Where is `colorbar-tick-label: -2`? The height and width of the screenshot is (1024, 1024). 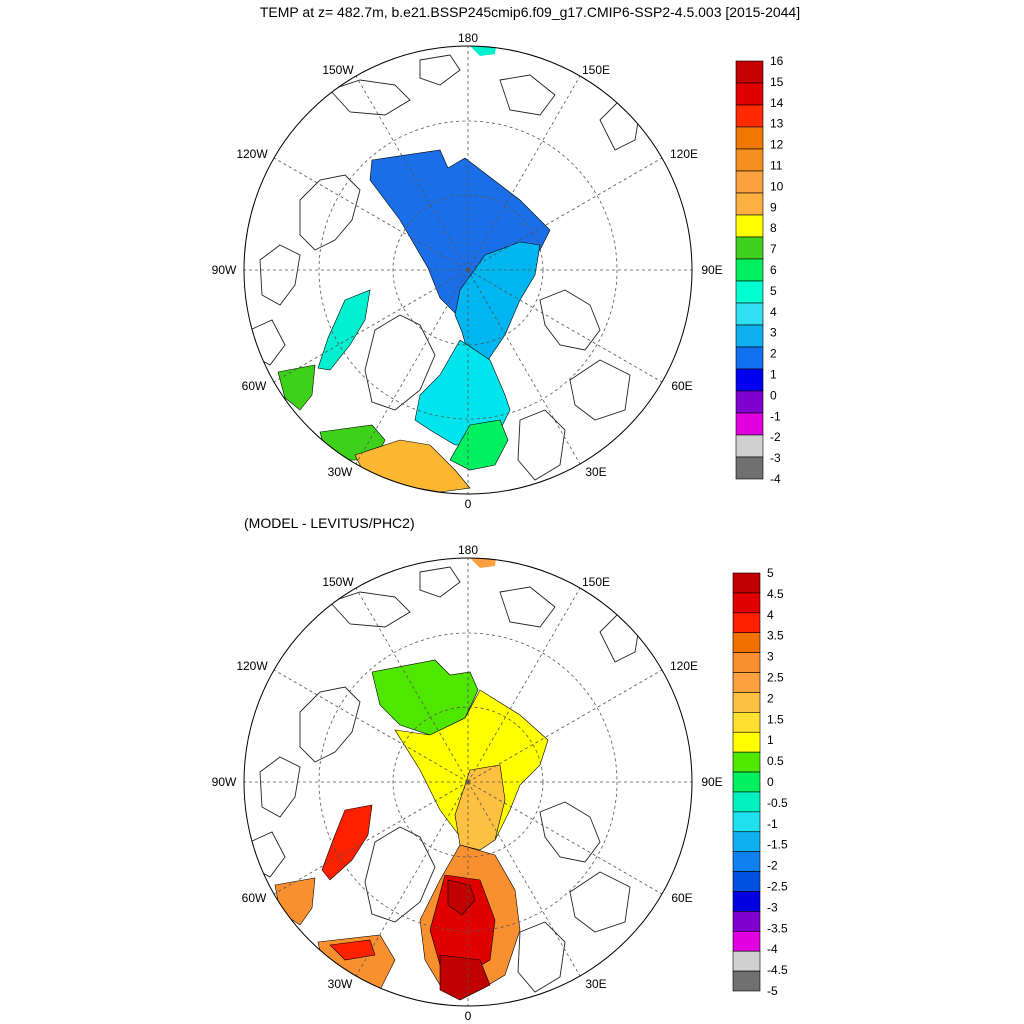
colorbar-tick-label: -2 is located at coordinates (772, 866).